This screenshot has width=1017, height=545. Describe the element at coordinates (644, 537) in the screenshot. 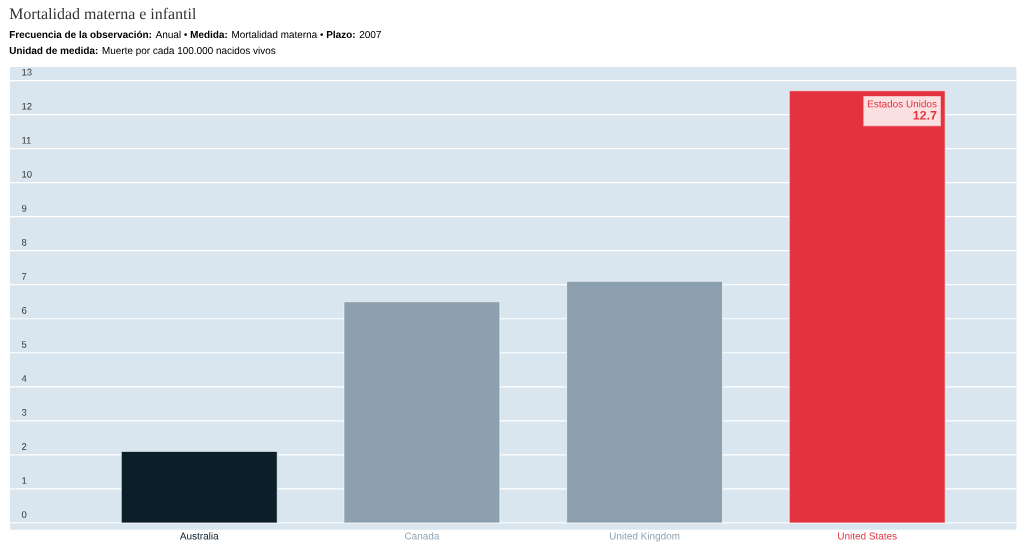

I see `x-tick-label: United Kingdom` at that location.